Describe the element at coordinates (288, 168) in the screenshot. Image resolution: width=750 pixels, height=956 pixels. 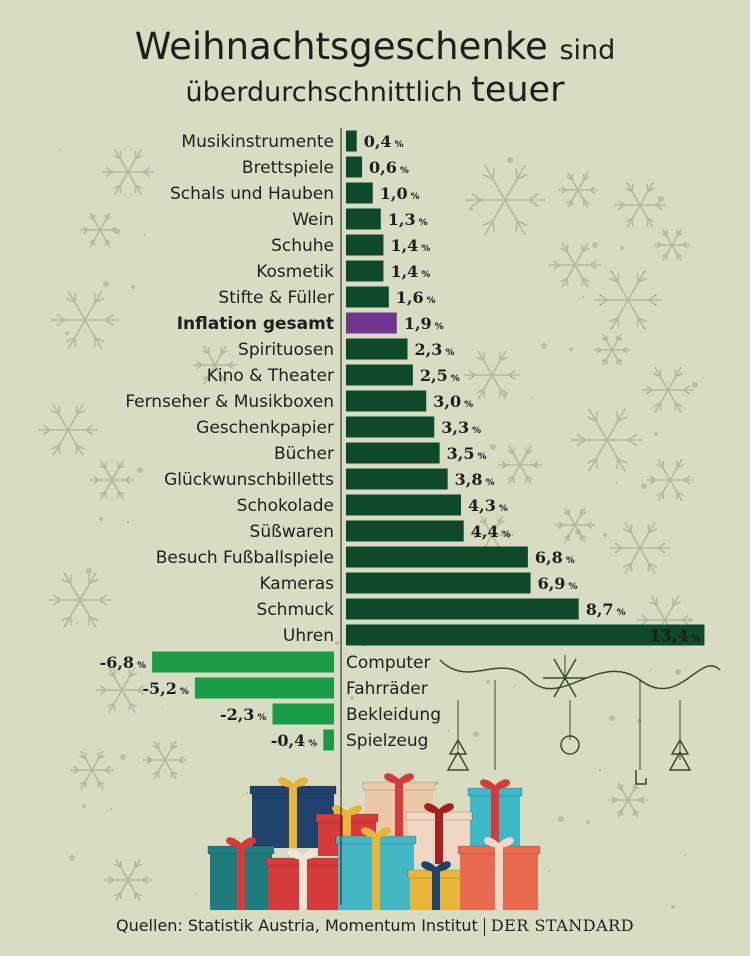
I see `category-label: Brettspiele` at that location.